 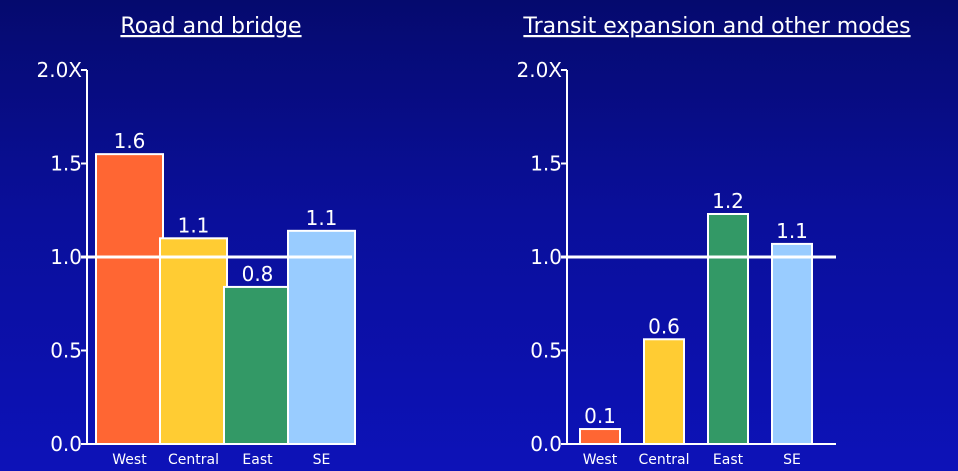 I want to click on right-y-tick-label: 1.5, so click(x=546, y=164).